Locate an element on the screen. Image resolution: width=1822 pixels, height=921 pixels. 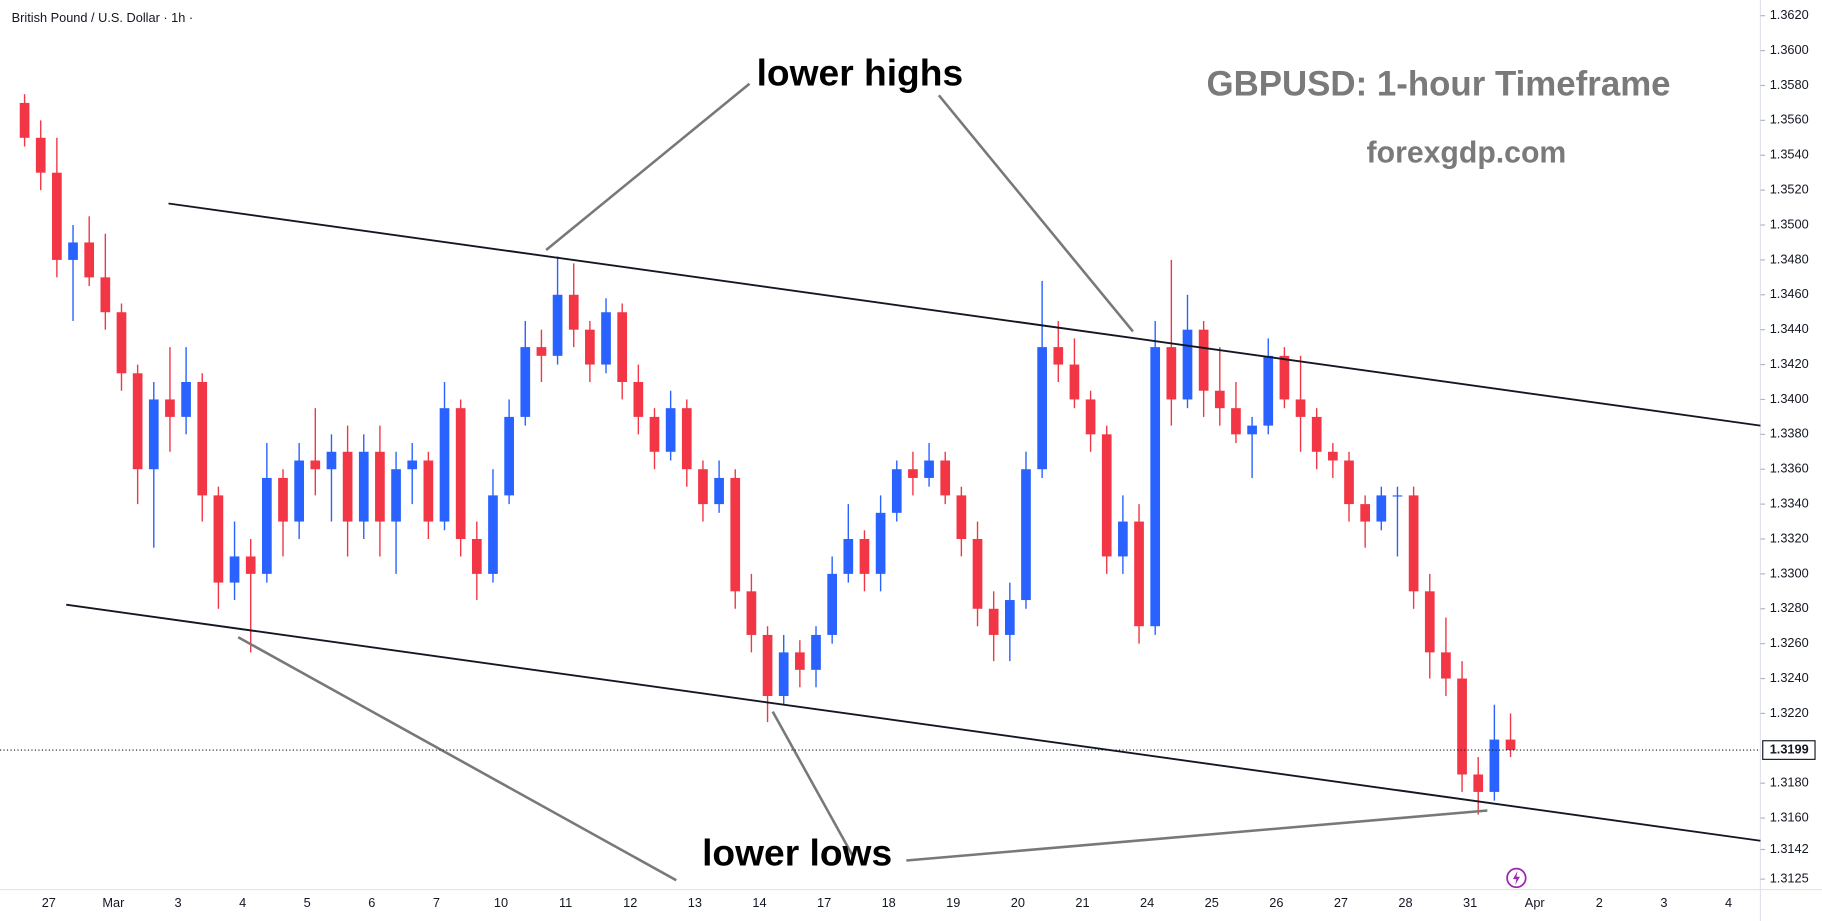
x-tick-label: 6 is located at coordinates (371, 902).